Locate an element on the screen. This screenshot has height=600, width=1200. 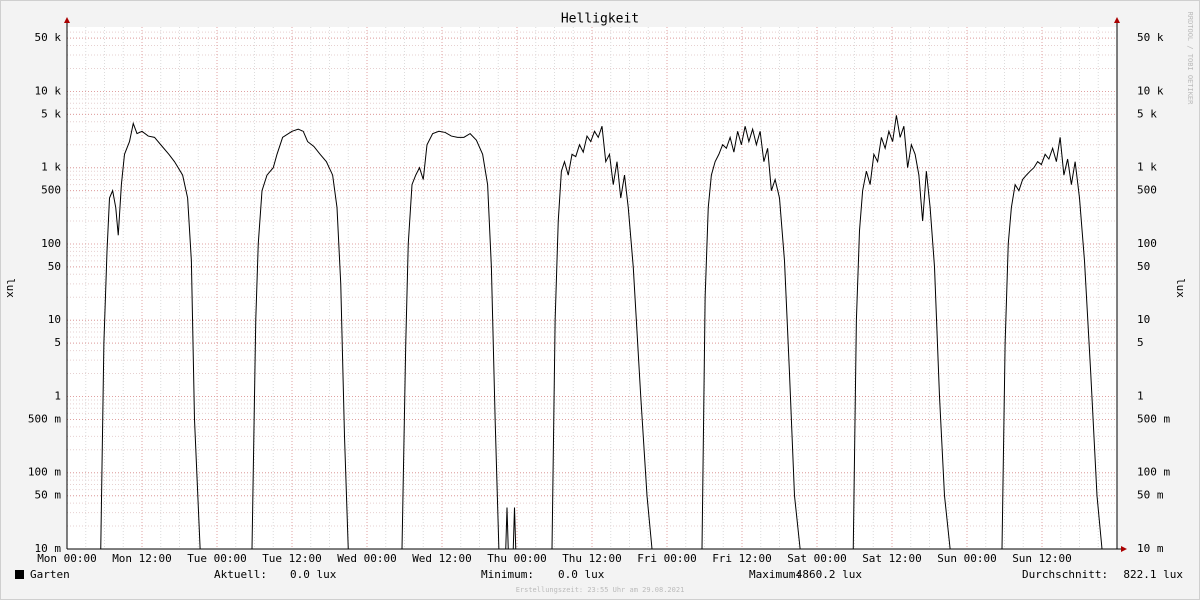
y-tick-label: 1 is located at coordinates (57, 395).